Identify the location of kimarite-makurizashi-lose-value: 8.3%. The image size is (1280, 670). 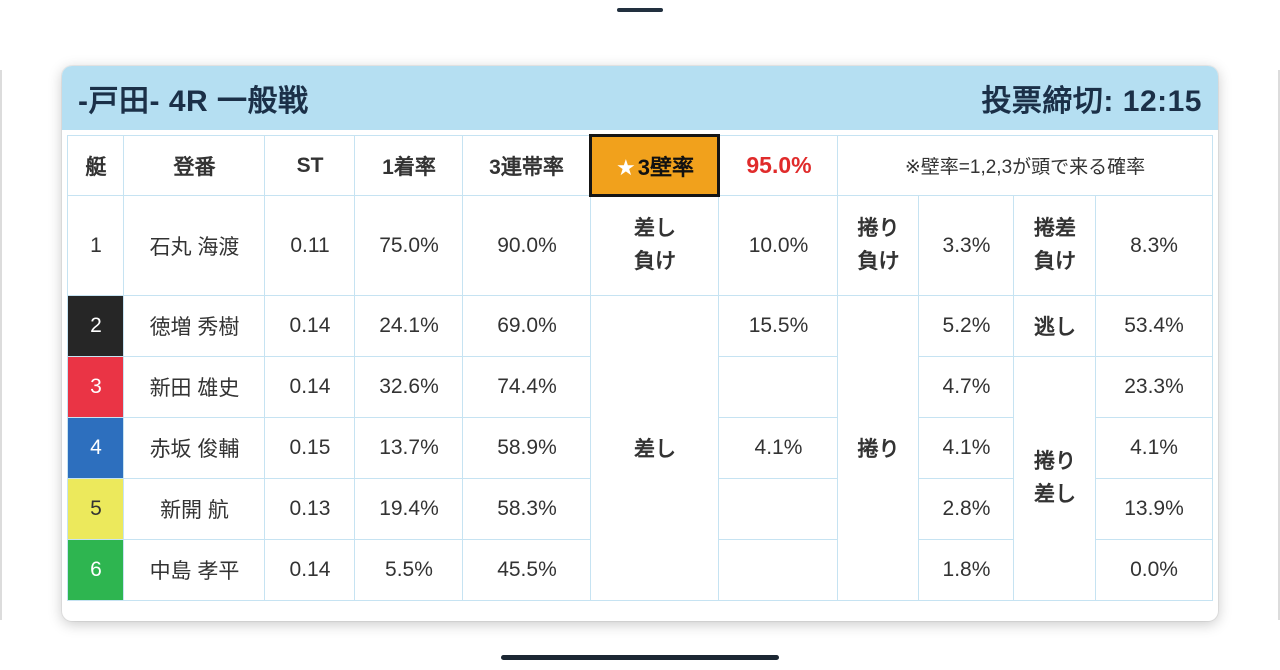
(1154, 245).